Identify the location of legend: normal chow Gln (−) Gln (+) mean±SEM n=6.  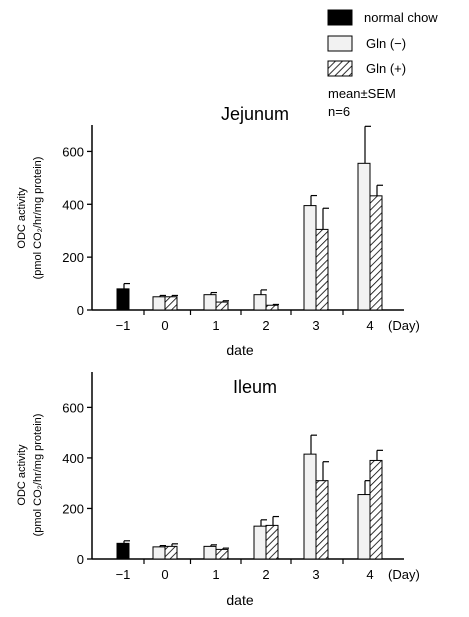
(382, 64).